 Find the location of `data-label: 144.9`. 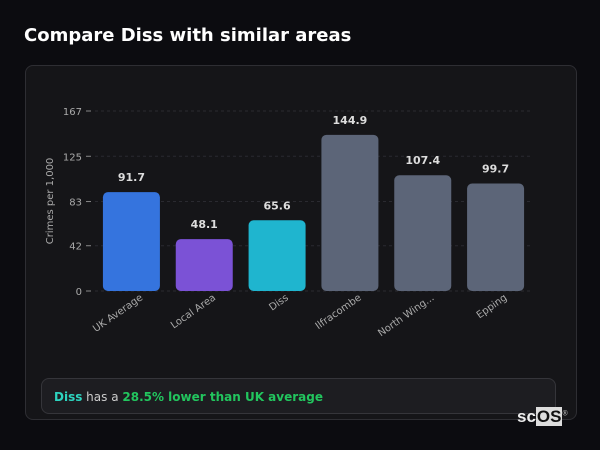

data-label: 144.9 is located at coordinates (350, 120).